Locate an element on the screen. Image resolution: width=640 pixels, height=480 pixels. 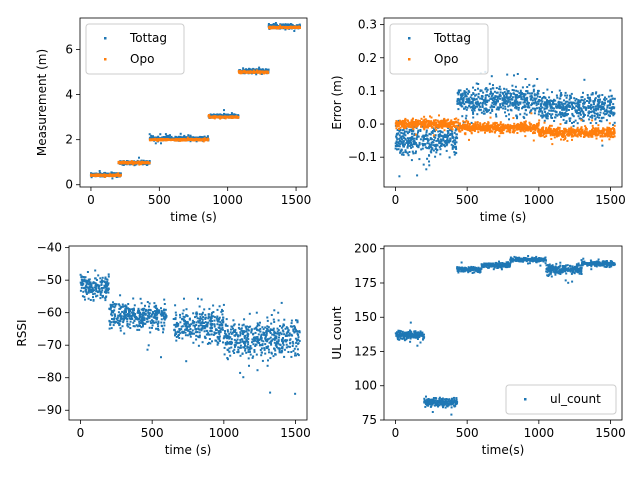
y-tick-label: 0 is located at coordinates (69, 185).